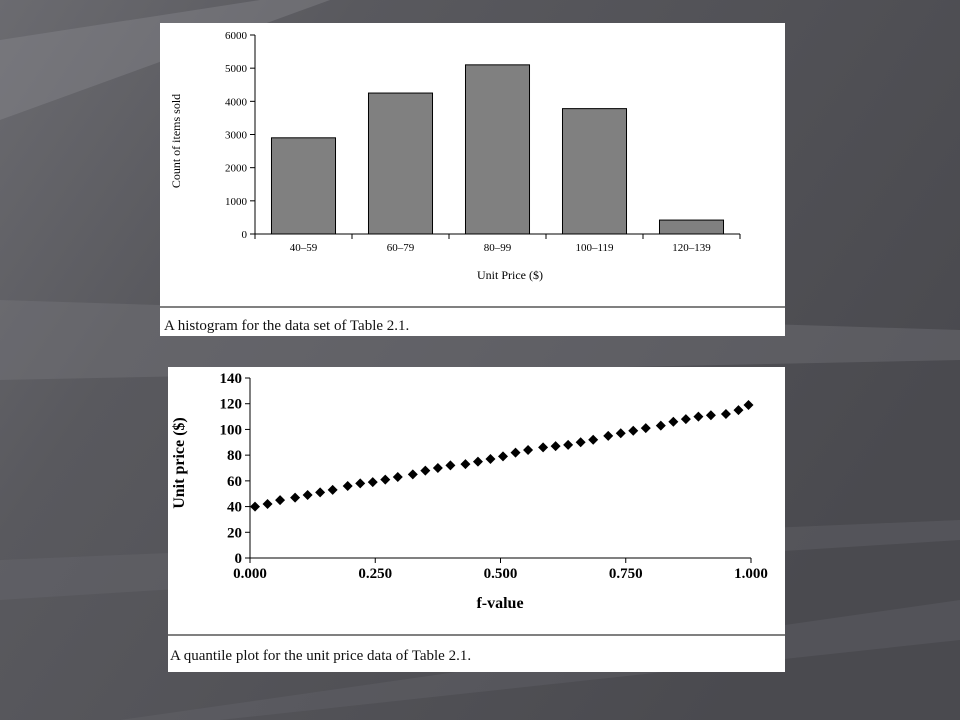 The image size is (960, 720). What do you see at coordinates (239, 559) in the screenshot?
I see `quantile-y-tick-label: 0` at bounding box center [239, 559].